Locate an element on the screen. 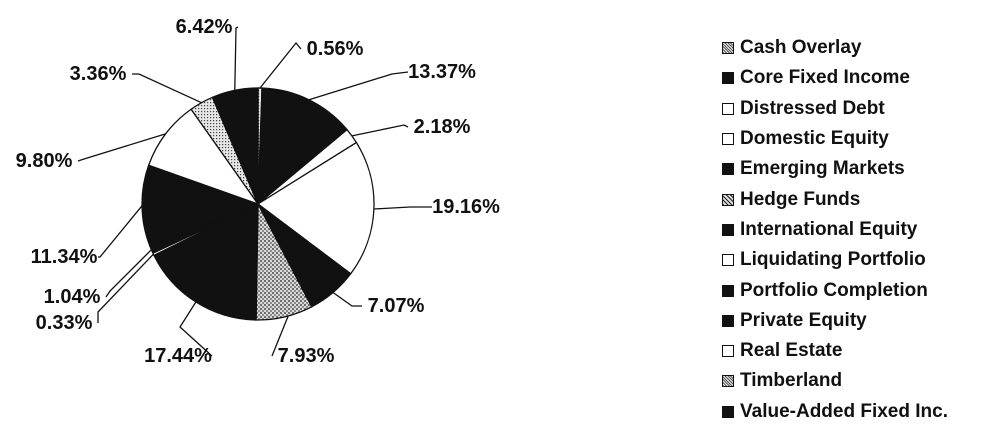 This screenshot has height=427, width=1005. legend-label: Distressed Debt is located at coordinates (812, 108).